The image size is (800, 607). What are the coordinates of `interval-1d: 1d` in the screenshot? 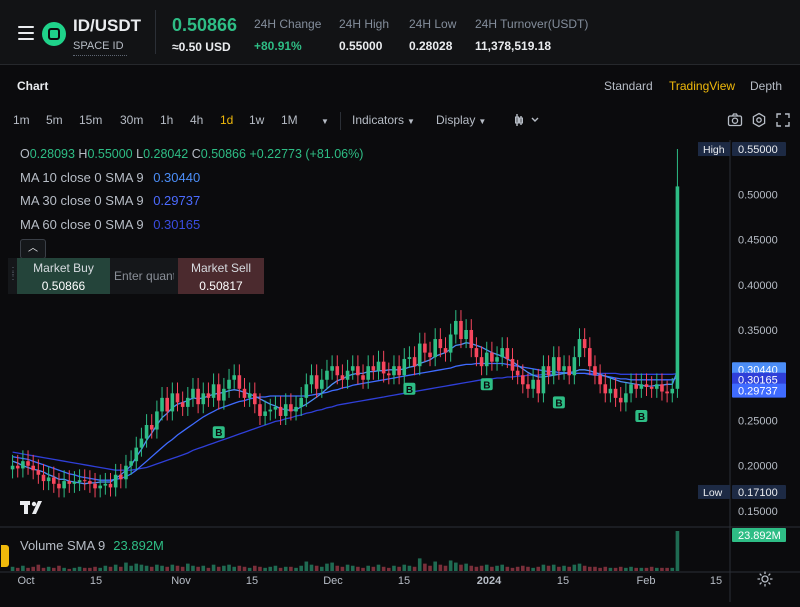 It's located at (227, 120).